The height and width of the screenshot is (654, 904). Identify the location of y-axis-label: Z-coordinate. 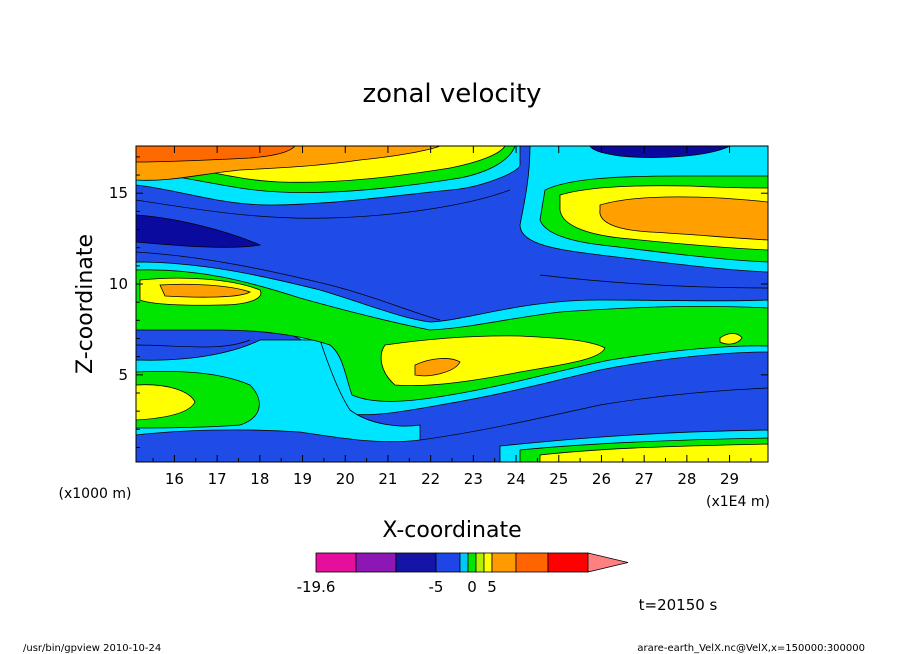
(85, 304).